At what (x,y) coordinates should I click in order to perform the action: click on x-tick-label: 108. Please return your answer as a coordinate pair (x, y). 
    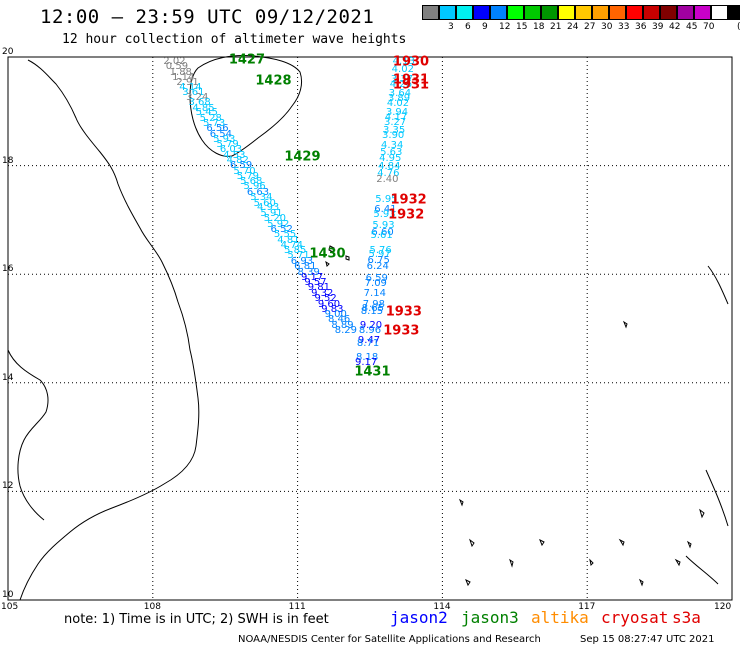
    Looking at the image, I should click on (152, 607).